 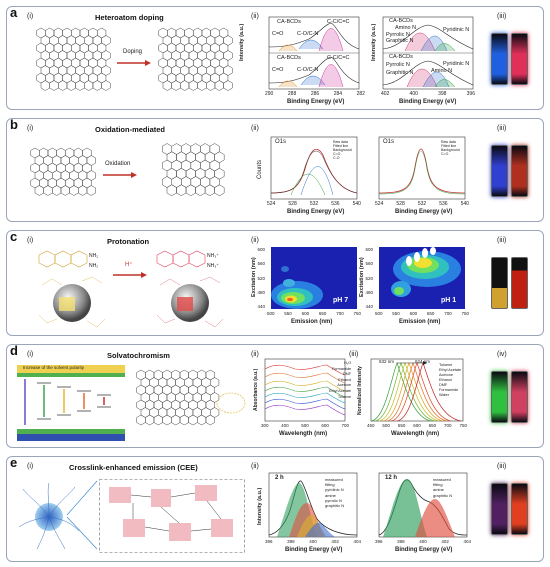 I want to click on zoom-lines, so click(x=82, y=515).